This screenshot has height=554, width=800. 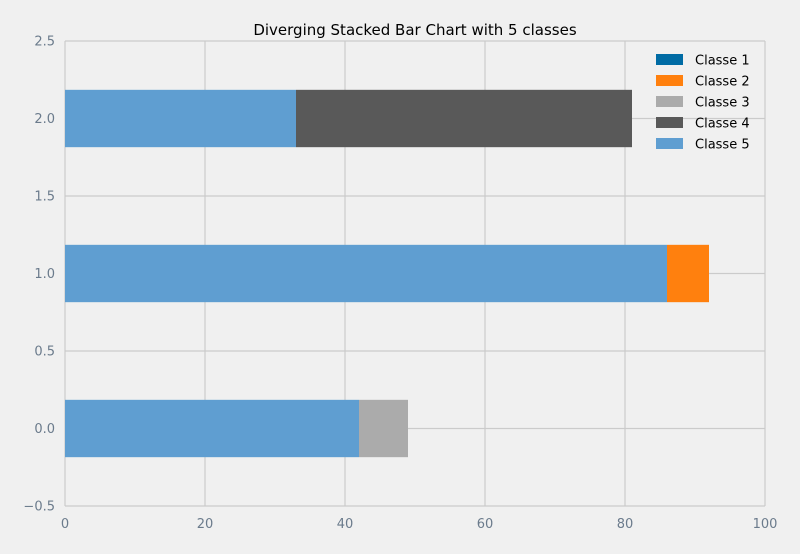 I want to click on y-tick-label: 2.0, so click(x=44, y=119).